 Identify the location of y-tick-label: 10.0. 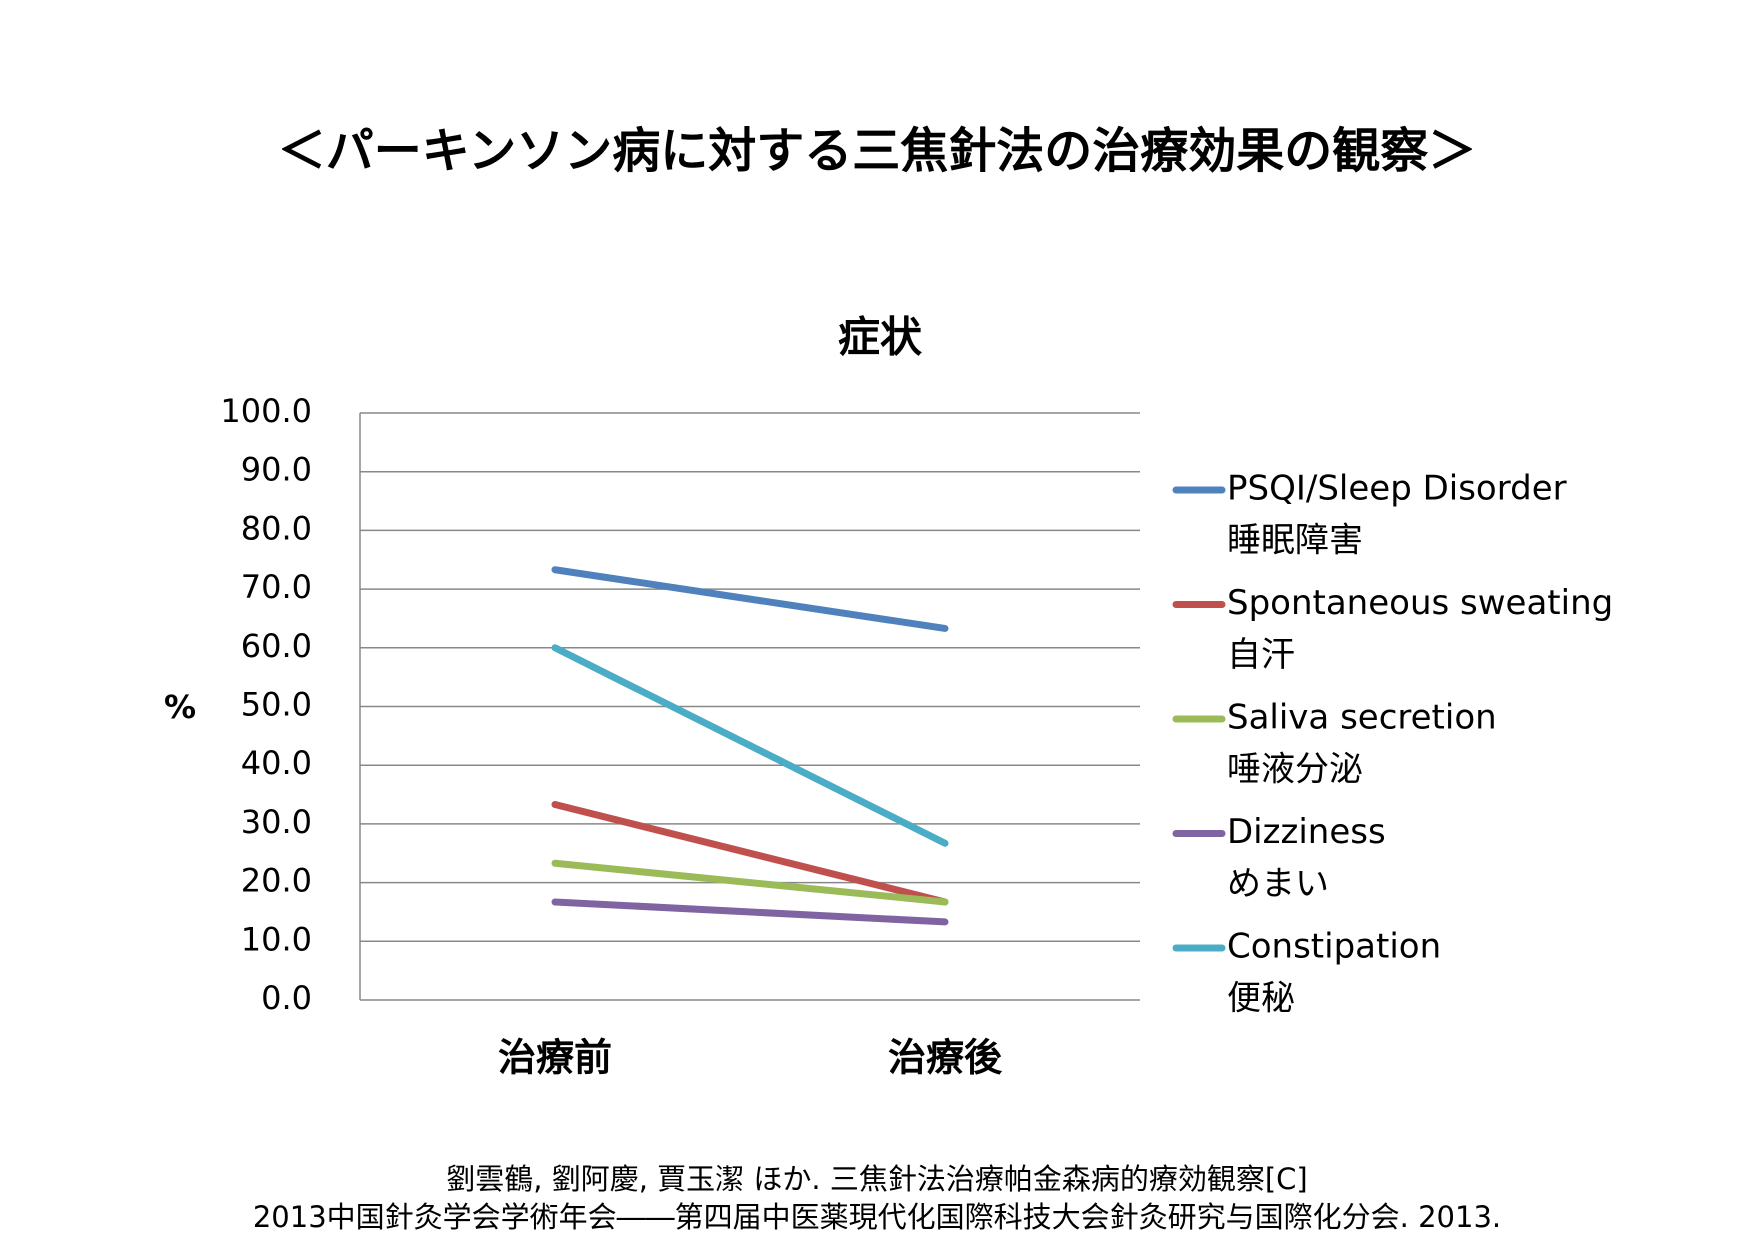
(276, 939).